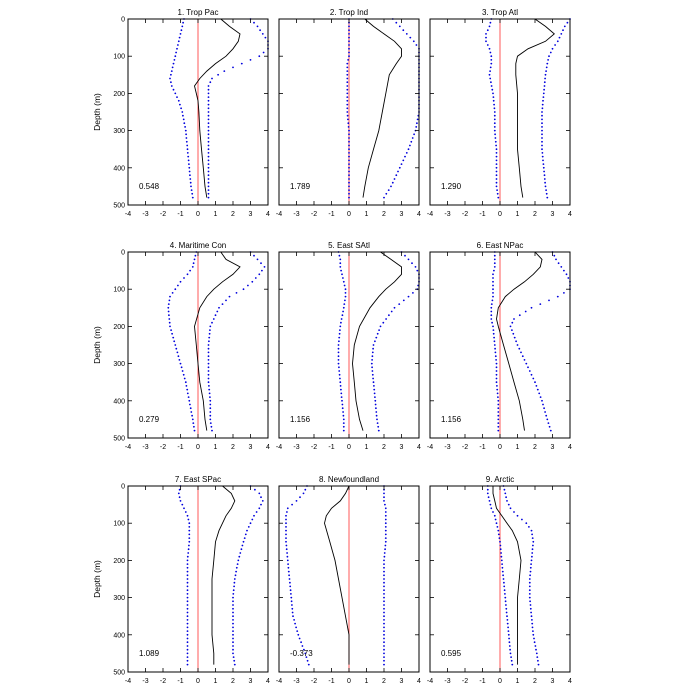 The height and width of the screenshot is (700, 700). What do you see at coordinates (348, 580) in the screenshot?
I see `panel-8: 8. Newfoundland -4 -3 -2 -1 0 1 2 3 4 -0.373` at bounding box center [348, 580].